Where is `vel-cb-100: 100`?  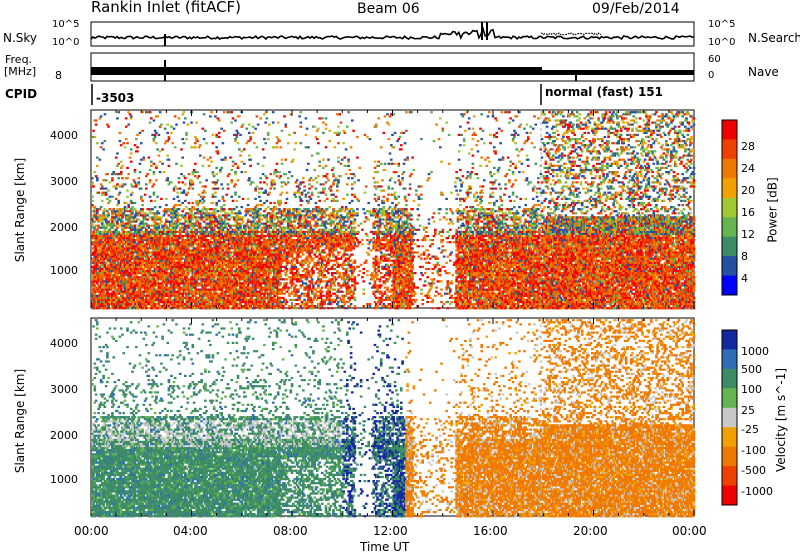
vel-cb-100: 100 is located at coordinates (751, 389).